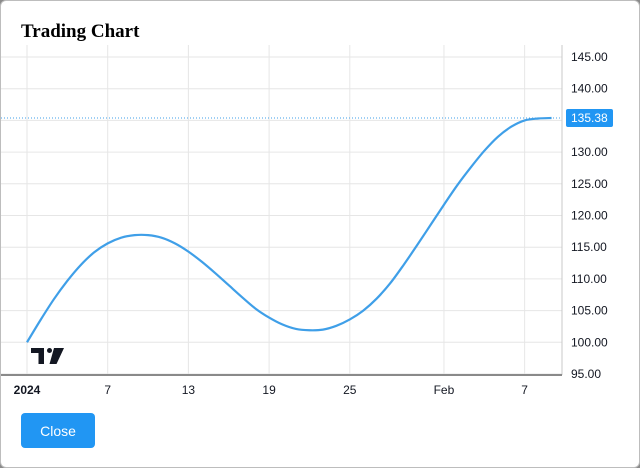  Describe the element at coordinates (586, 374) in the screenshot. I see `price-tick-label: 95.00` at that location.